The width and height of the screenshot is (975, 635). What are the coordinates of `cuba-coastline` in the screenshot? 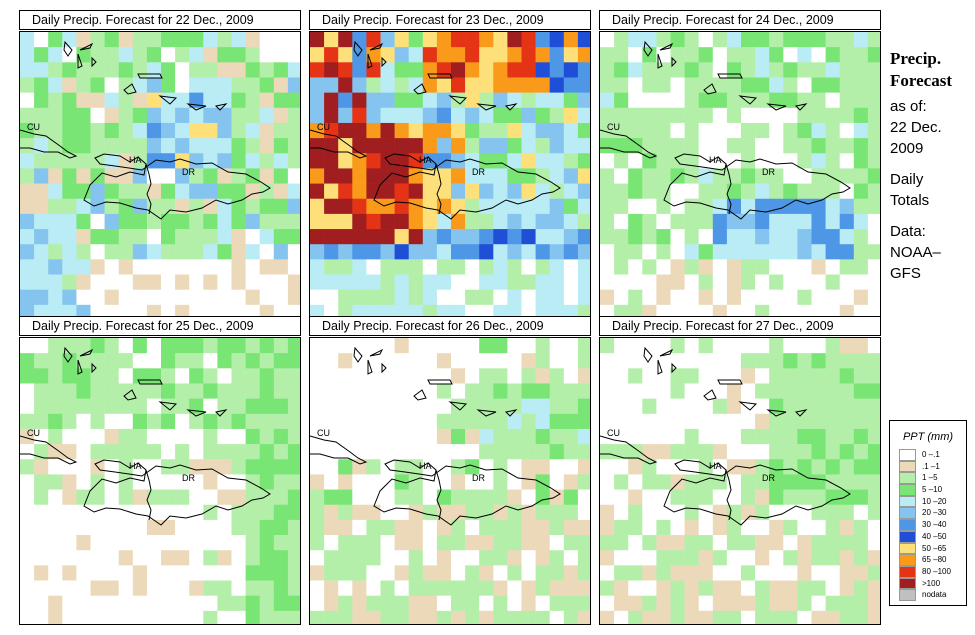 It's located at (49, 144).